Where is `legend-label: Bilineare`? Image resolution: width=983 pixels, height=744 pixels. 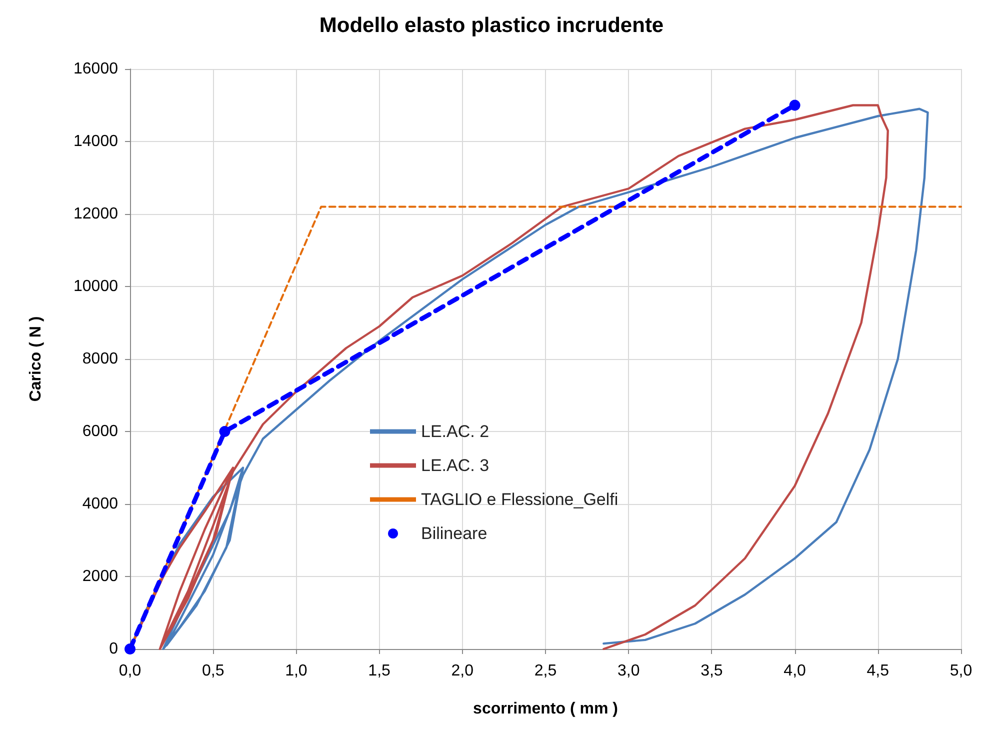
legend-label: Bilineare is located at coordinates (454, 533).